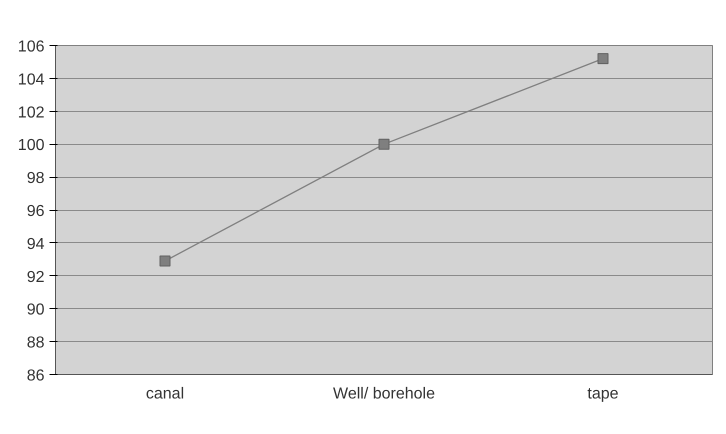  Describe the element at coordinates (165, 394) in the screenshot. I see `x-tick-label: canal` at that location.